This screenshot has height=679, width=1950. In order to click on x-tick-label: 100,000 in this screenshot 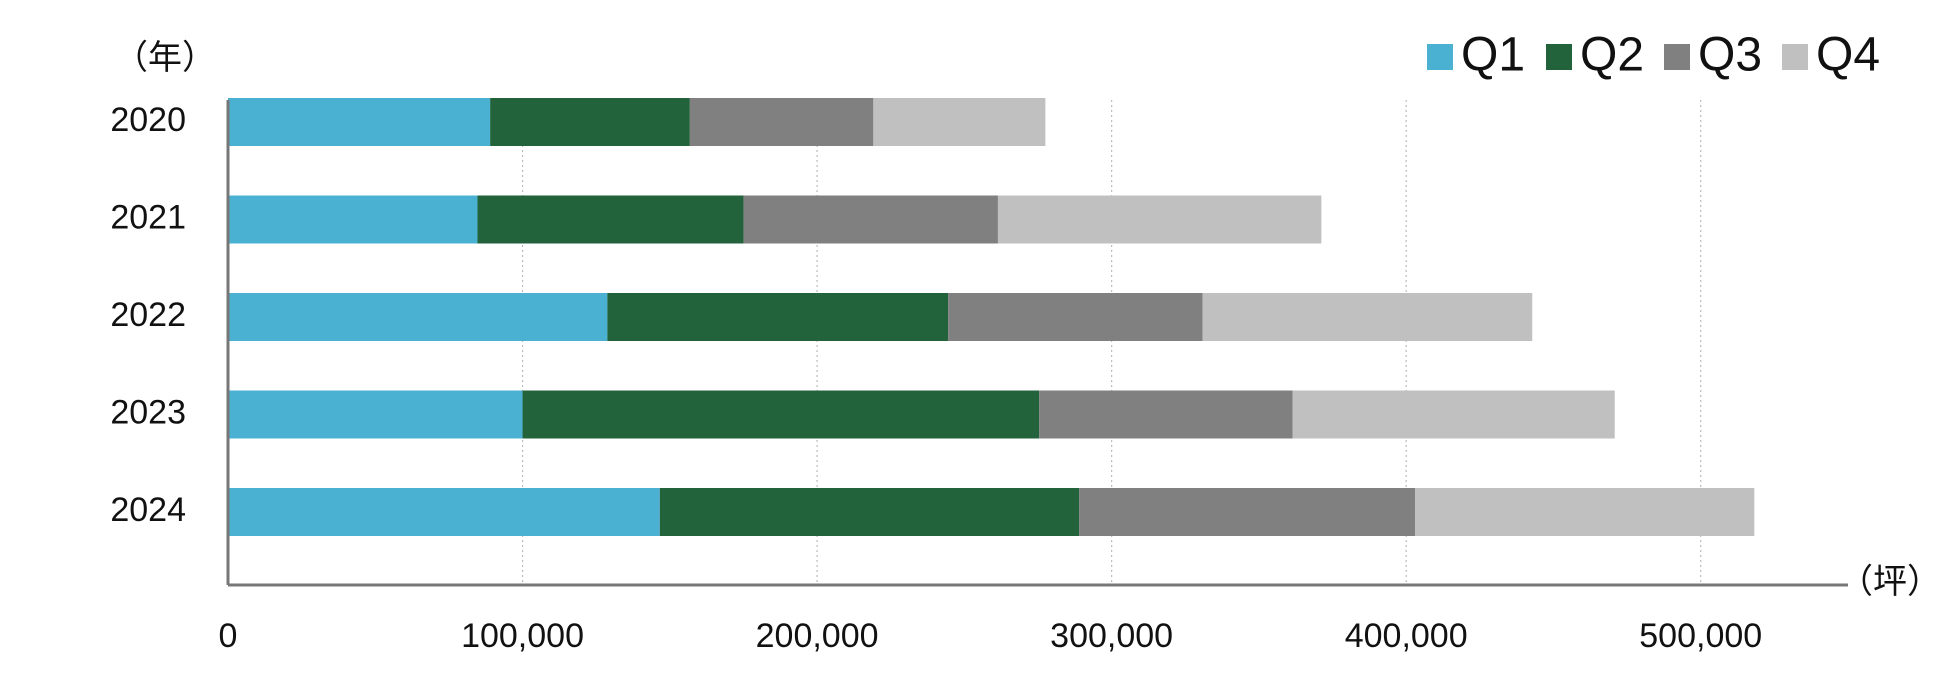, I will do `click(522, 636)`.